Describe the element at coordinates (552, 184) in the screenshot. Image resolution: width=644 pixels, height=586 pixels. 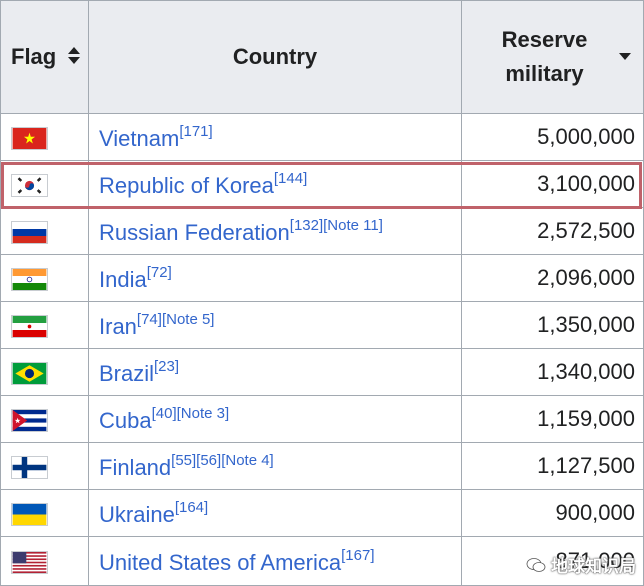
I see `reserve-value: 3,100,000` at that location.